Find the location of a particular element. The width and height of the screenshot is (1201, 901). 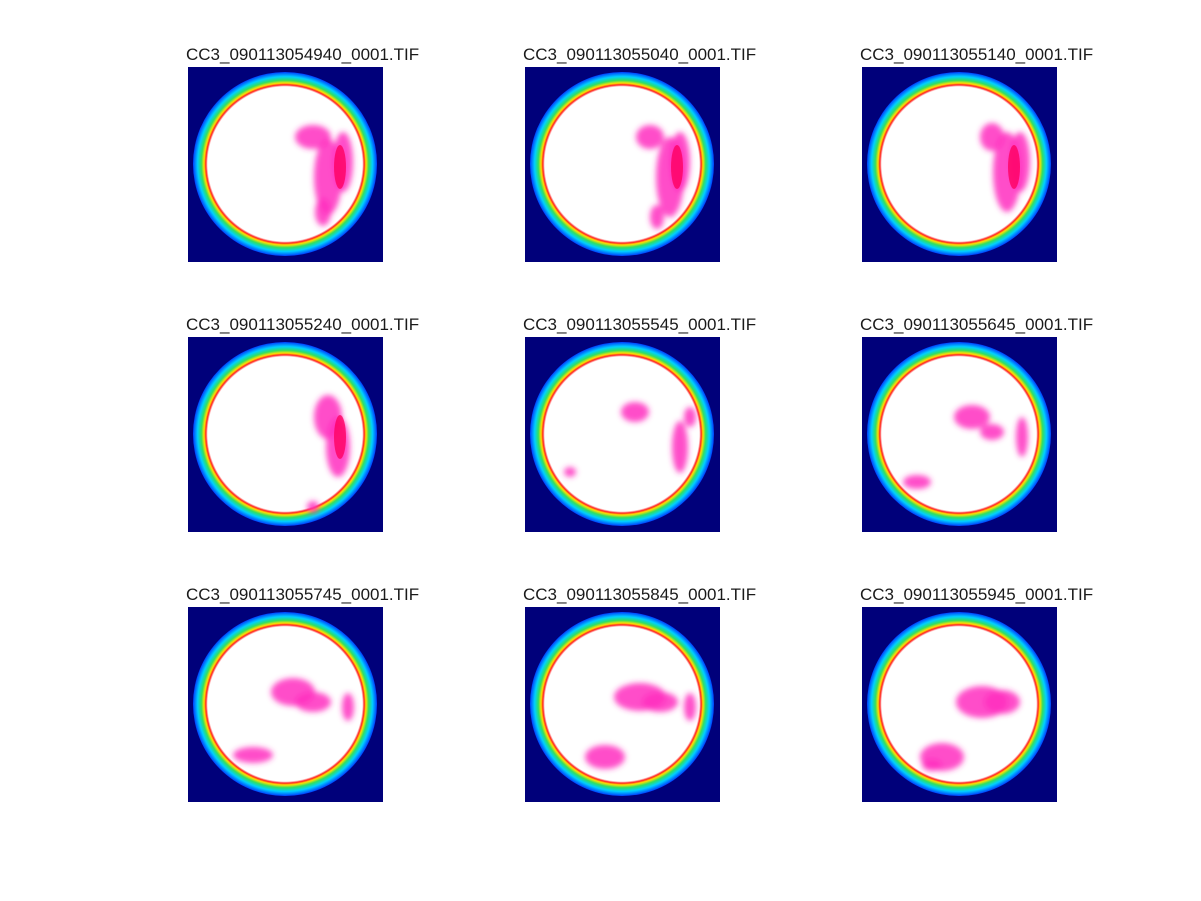

panel-title: CC3_090113054940_0001.TIF is located at coordinates (303, 54).